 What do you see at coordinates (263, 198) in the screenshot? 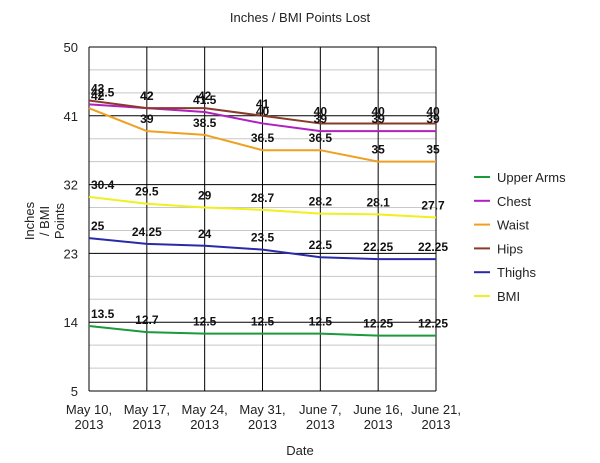
I see `data-label-bmi: 28.7` at bounding box center [263, 198].